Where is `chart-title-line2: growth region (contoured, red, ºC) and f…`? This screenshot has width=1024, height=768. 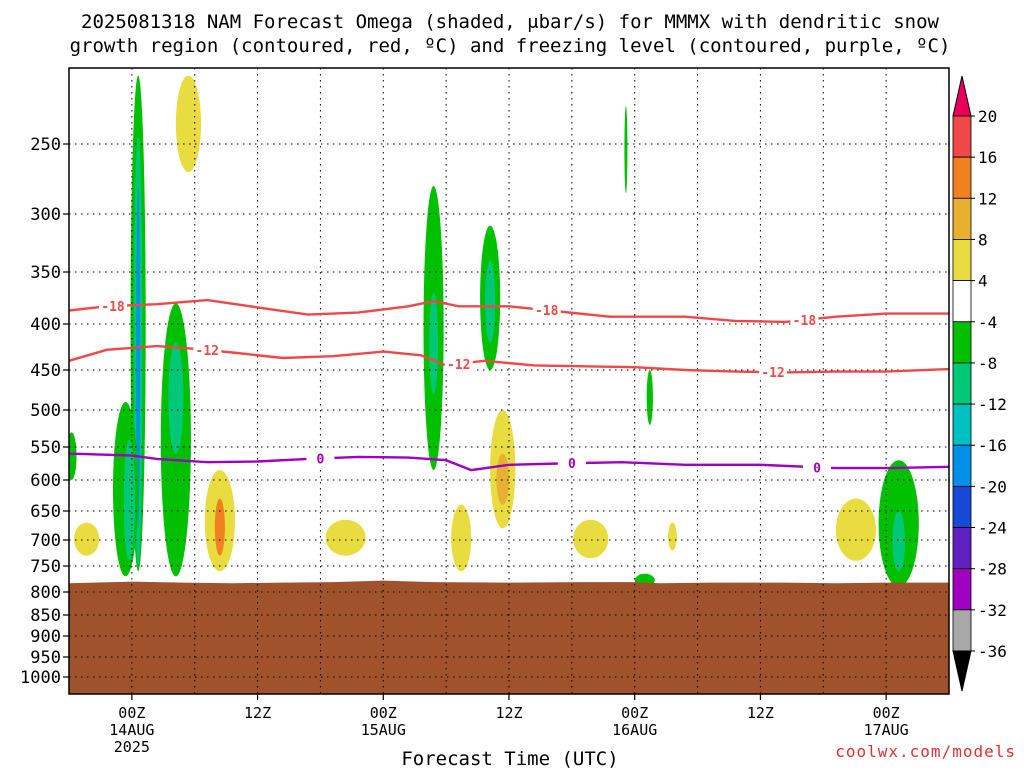
chart-title-line2: growth region (contoured, red, ºC) and f… is located at coordinates (510, 46).